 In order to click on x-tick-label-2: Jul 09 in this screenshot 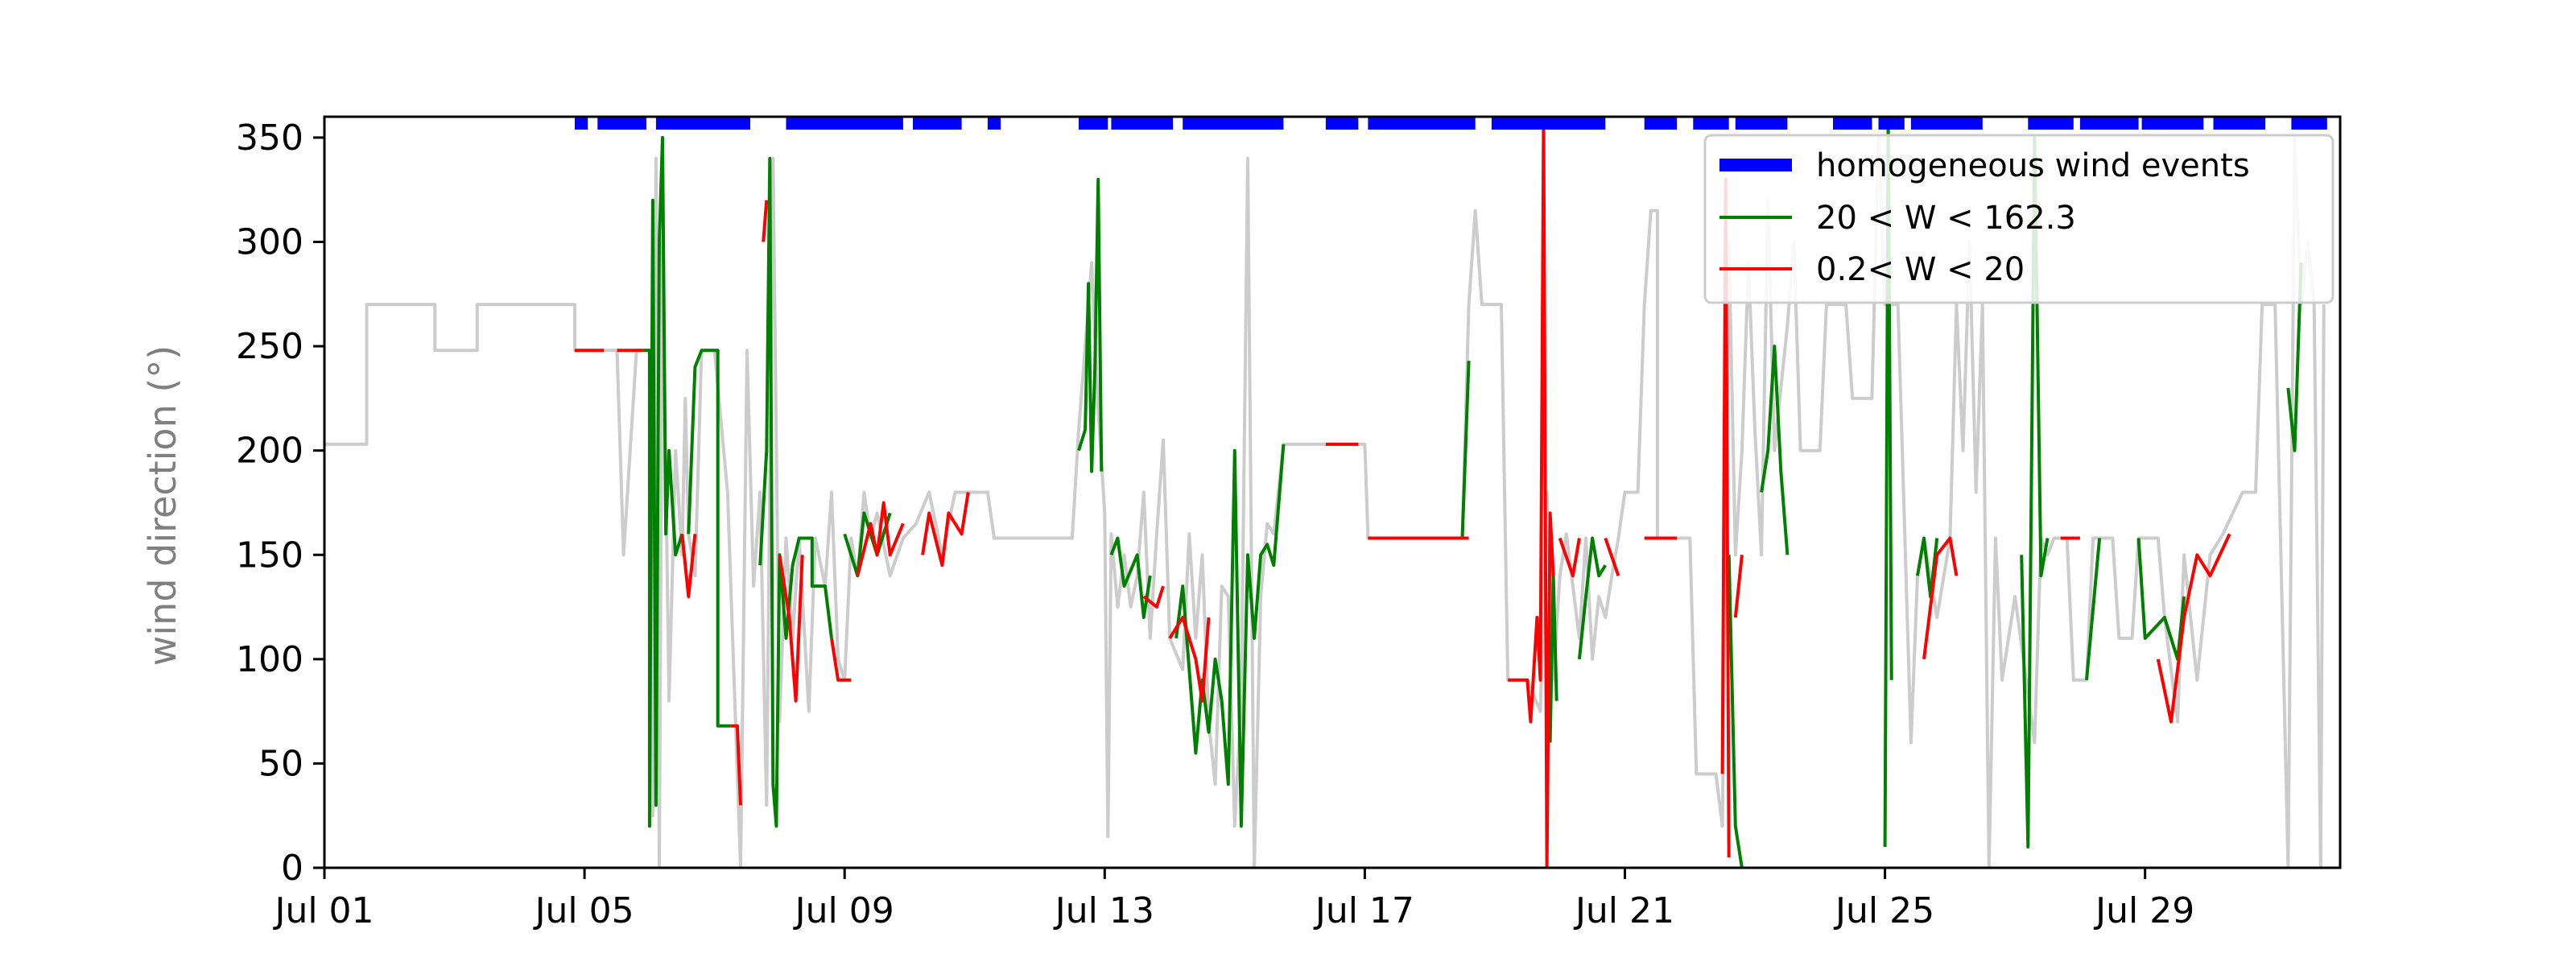, I will do `click(844, 910)`.